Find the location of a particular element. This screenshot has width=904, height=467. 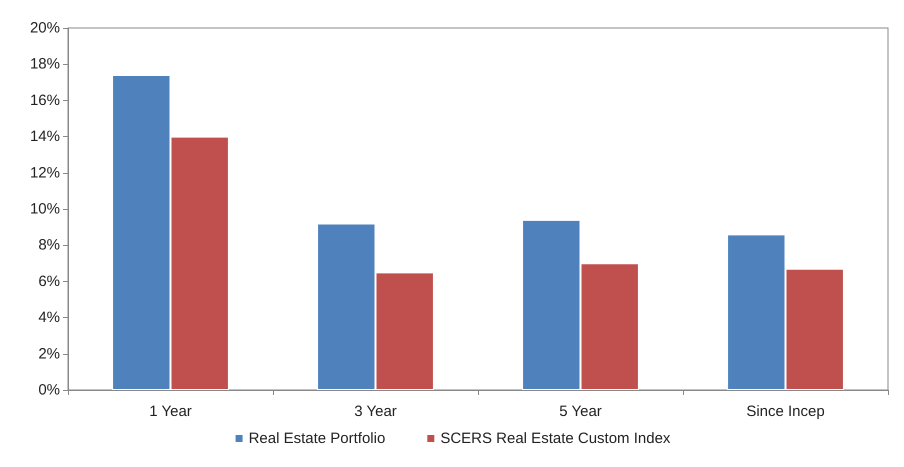

x-tick-label: 3 Year is located at coordinates (375, 411).